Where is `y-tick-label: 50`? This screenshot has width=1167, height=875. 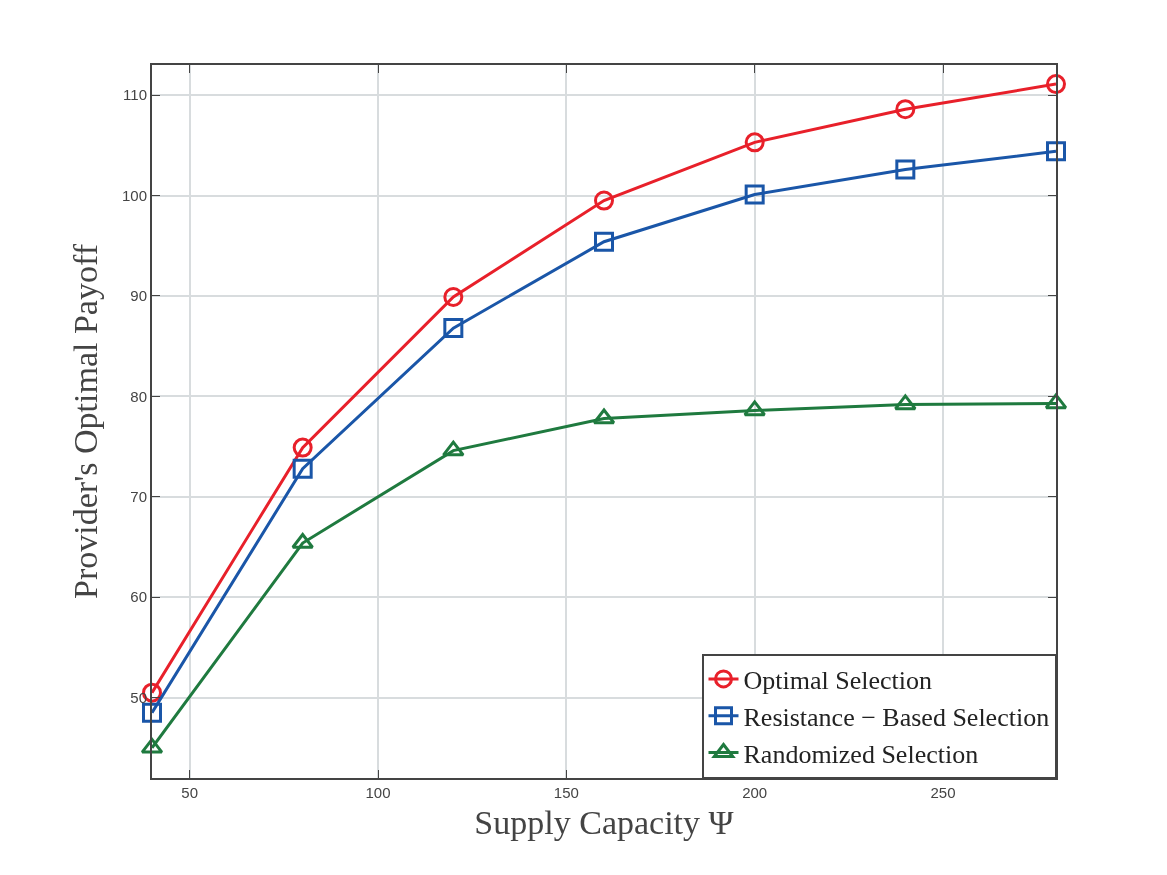
y-tick-label: 50 is located at coordinates (138, 697).